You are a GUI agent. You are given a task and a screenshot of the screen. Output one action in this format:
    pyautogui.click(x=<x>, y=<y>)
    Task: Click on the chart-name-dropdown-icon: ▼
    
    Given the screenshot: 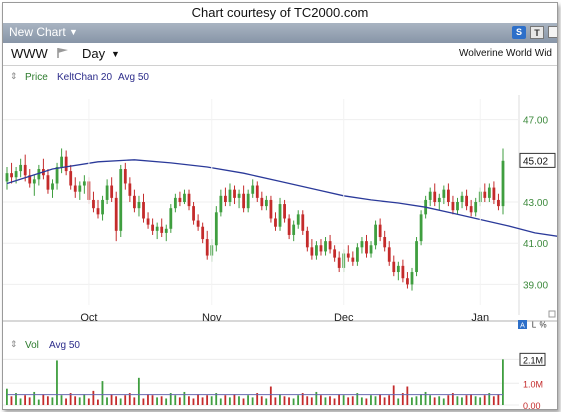 What is the action you would take?
    pyautogui.click(x=73, y=32)
    